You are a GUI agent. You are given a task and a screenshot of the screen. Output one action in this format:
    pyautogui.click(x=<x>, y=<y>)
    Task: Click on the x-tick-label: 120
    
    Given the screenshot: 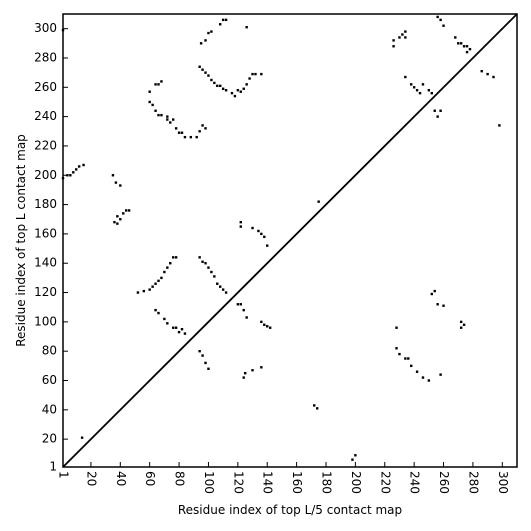 What is the action you would take?
    pyautogui.click(x=238, y=482)
    